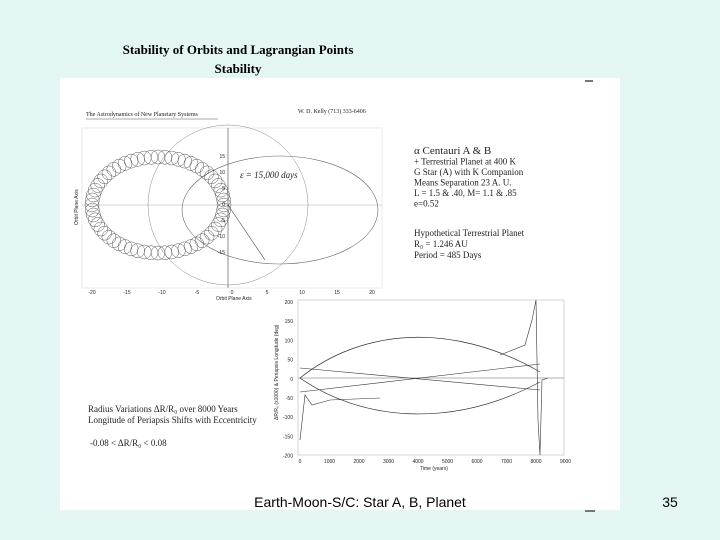  Describe the element at coordinates (670, 502) in the screenshot. I see `page-number: 35` at that location.